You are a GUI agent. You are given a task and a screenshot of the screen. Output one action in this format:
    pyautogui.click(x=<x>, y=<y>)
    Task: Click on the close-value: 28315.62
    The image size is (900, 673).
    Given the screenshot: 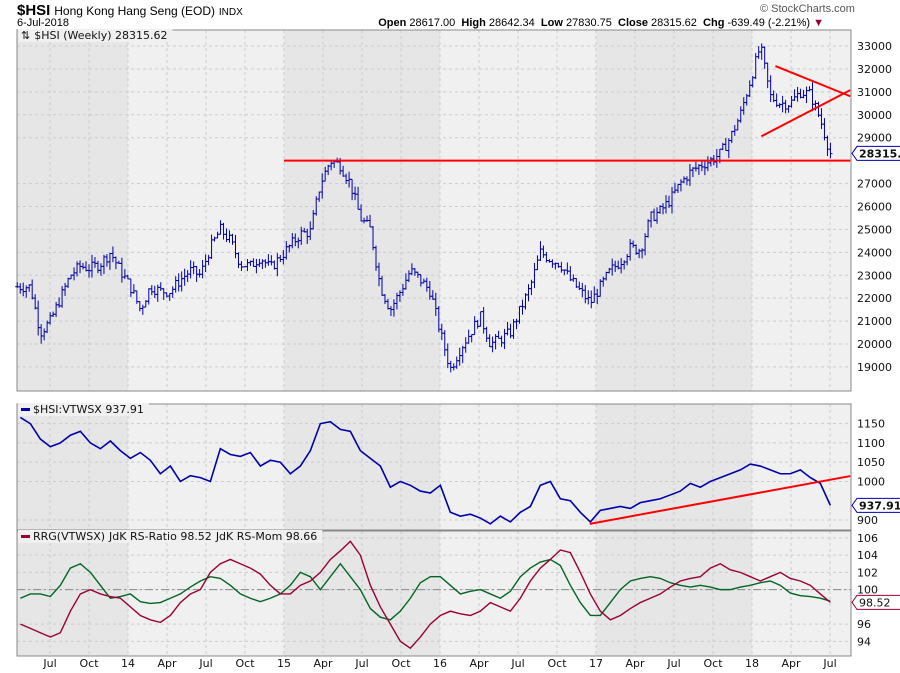 What is the action you would take?
    pyautogui.click(x=674, y=23)
    